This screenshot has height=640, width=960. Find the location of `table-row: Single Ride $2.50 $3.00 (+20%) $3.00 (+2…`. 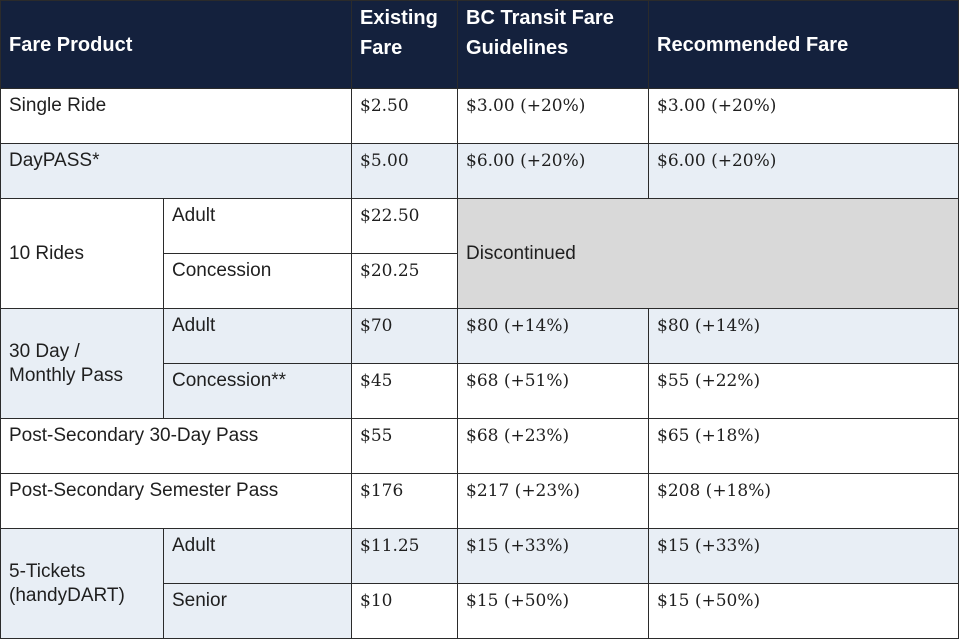

table-row: Single Ride $2.50 $3.00 (+20%) $3.00 (+2… is located at coordinates (480, 116).